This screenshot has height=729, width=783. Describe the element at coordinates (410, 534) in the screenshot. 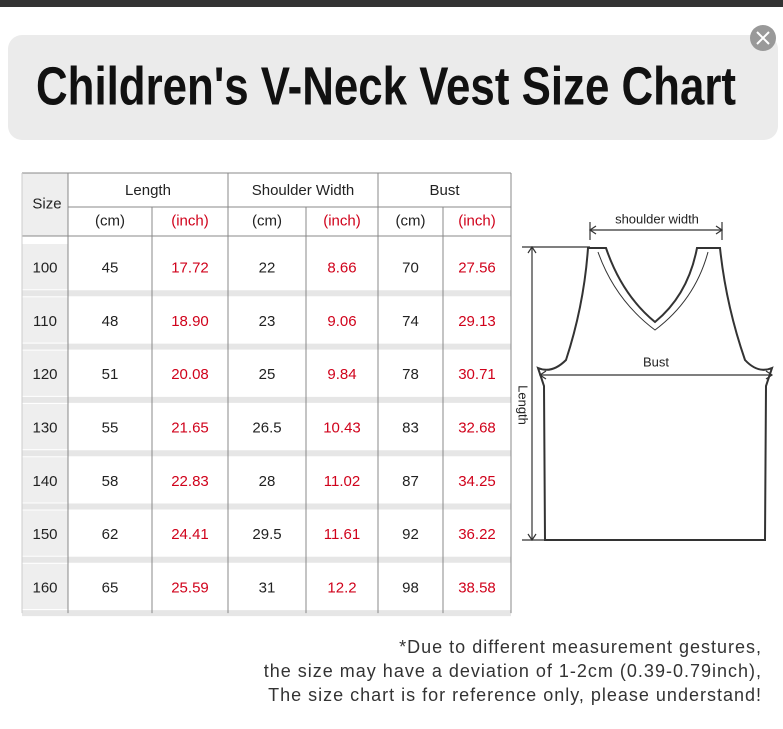

I see `cell: 92` at that location.